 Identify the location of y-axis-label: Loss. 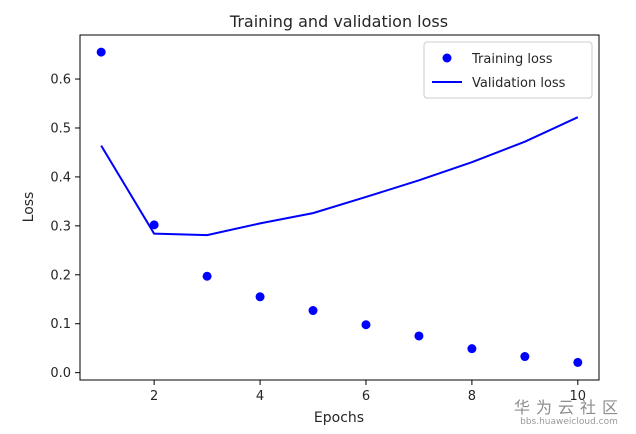
(29, 207).